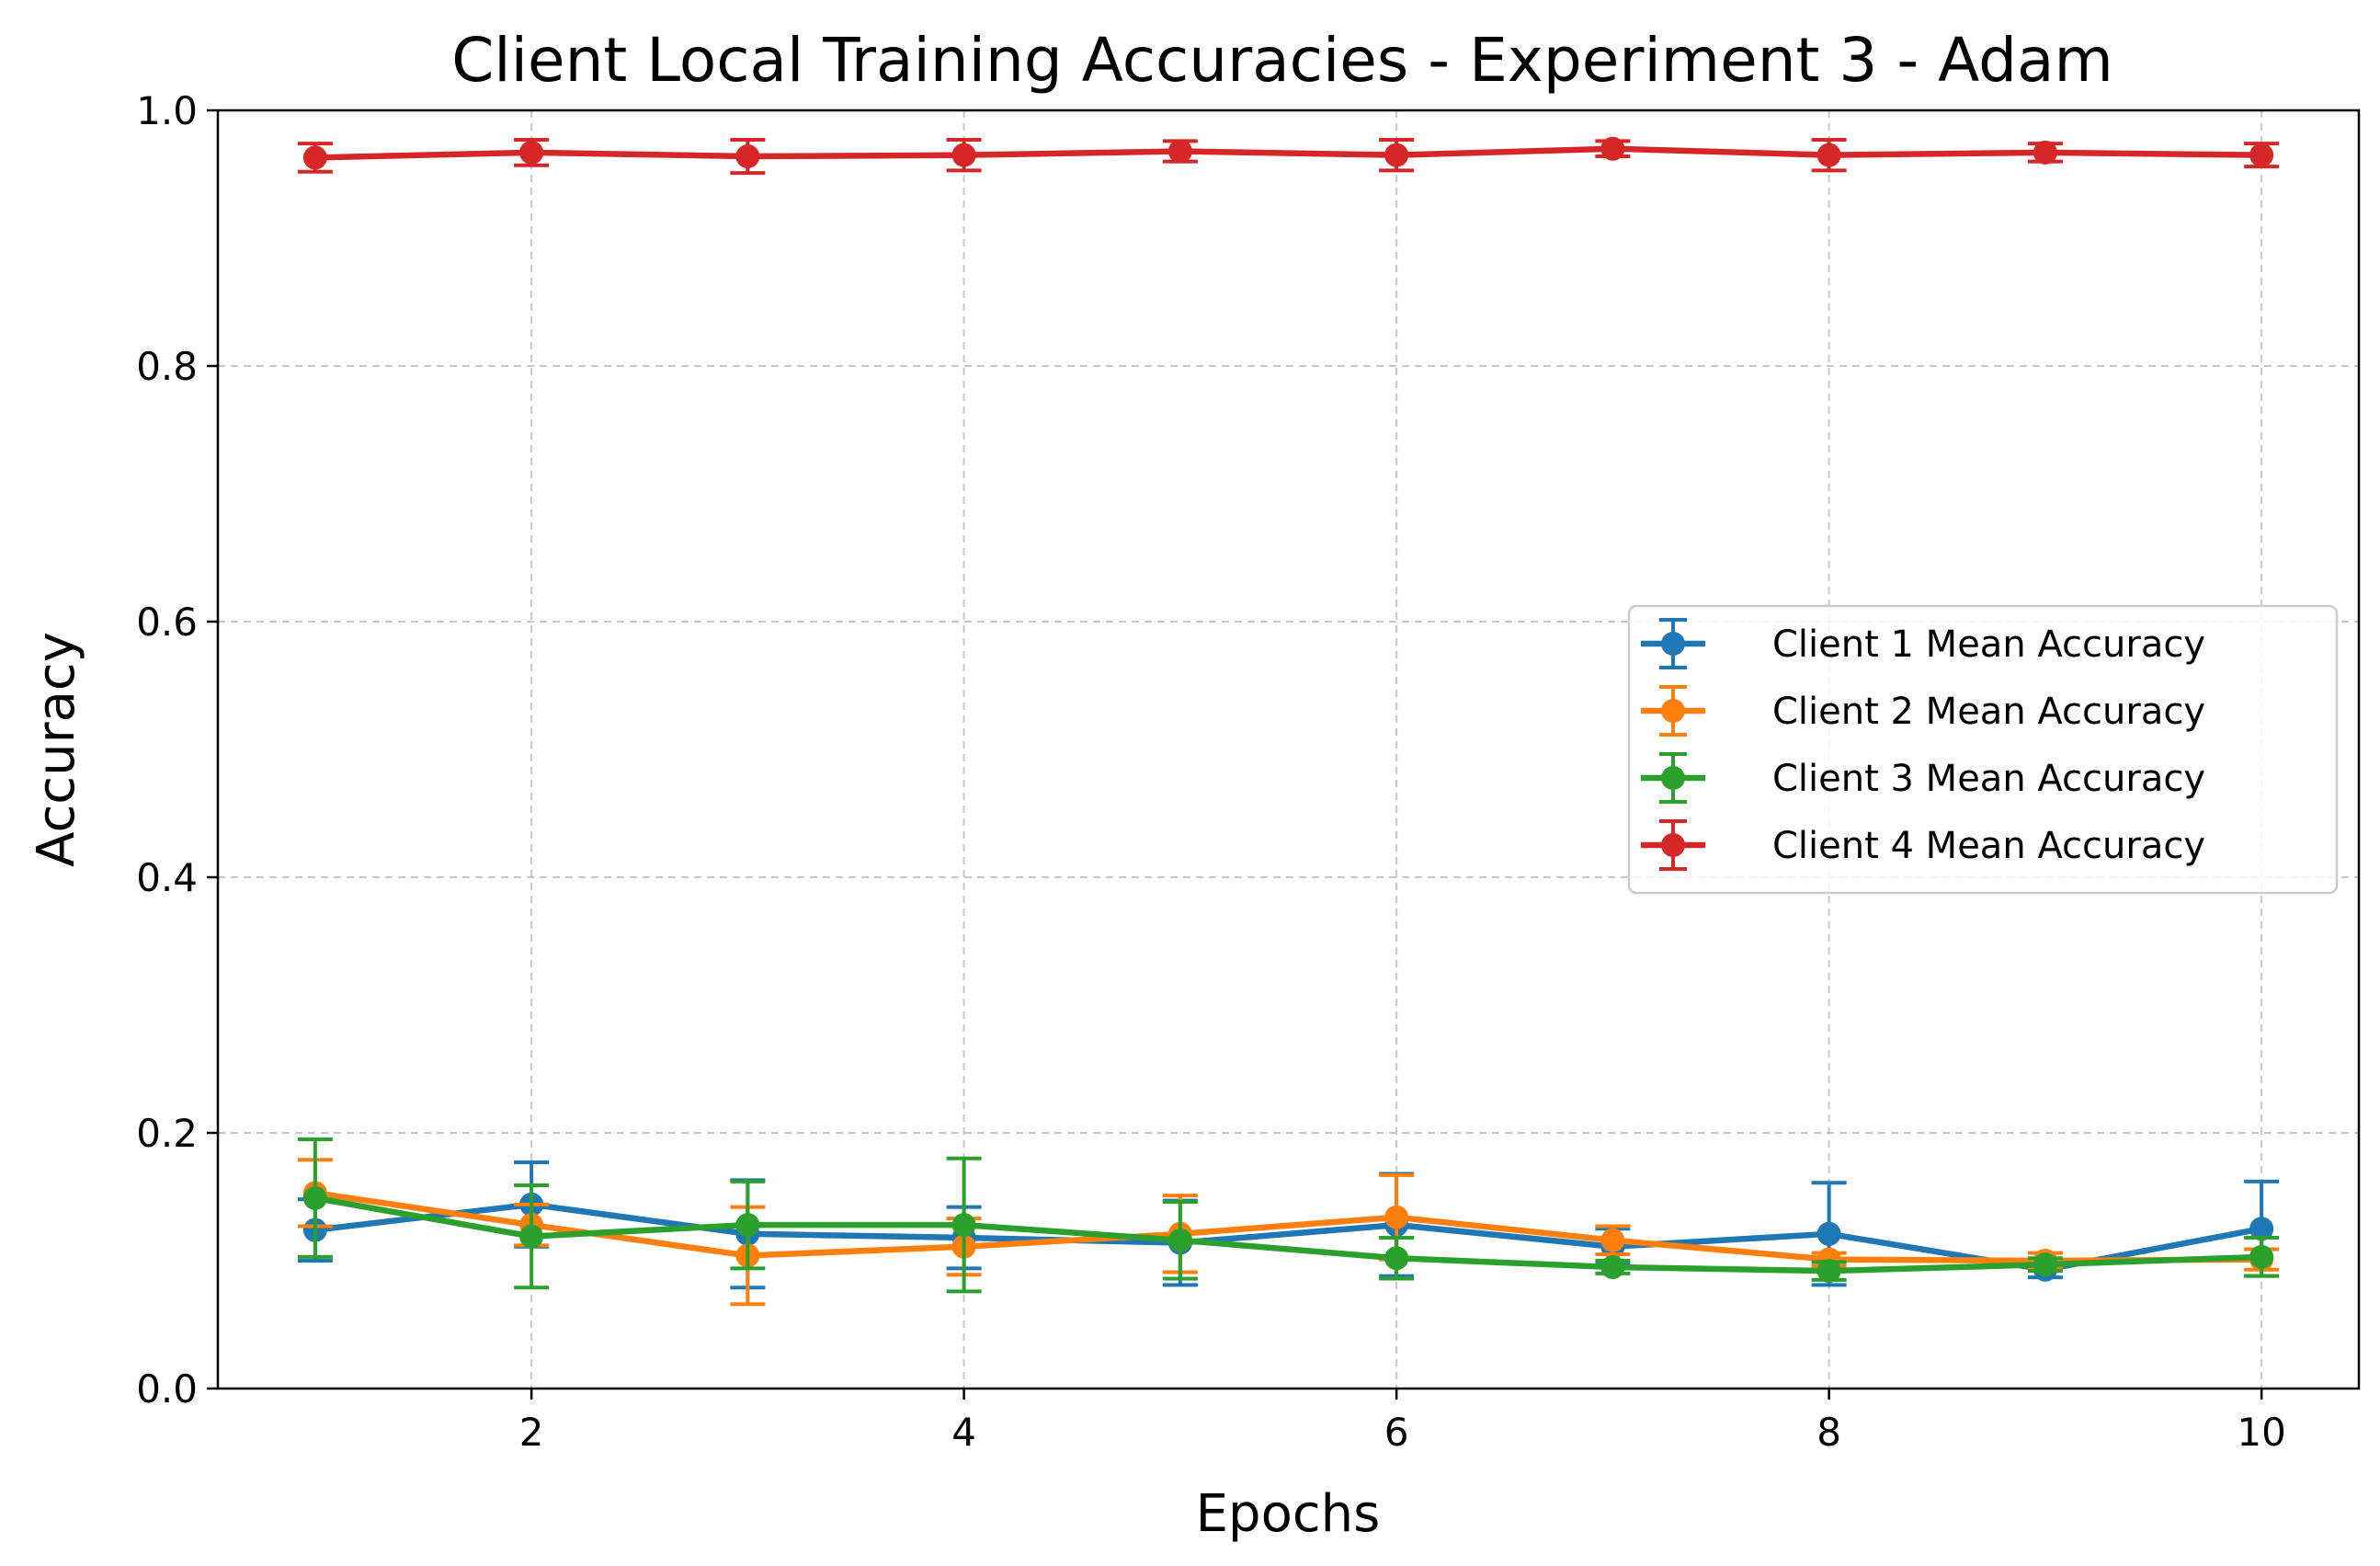  I want to click on y-axis-ticks: 0.0 0.2 0.4 0.6 0.8 1.0, so click(177, 750).